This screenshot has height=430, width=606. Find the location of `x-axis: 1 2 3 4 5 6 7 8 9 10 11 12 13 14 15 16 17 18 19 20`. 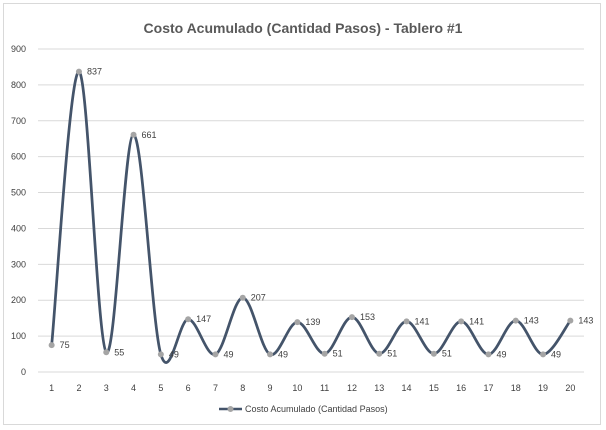

x-axis: 1 2 3 4 5 6 7 8 9 10 11 12 13 14 15 16 17 18 19 20 is located at coordinates (312, 388).